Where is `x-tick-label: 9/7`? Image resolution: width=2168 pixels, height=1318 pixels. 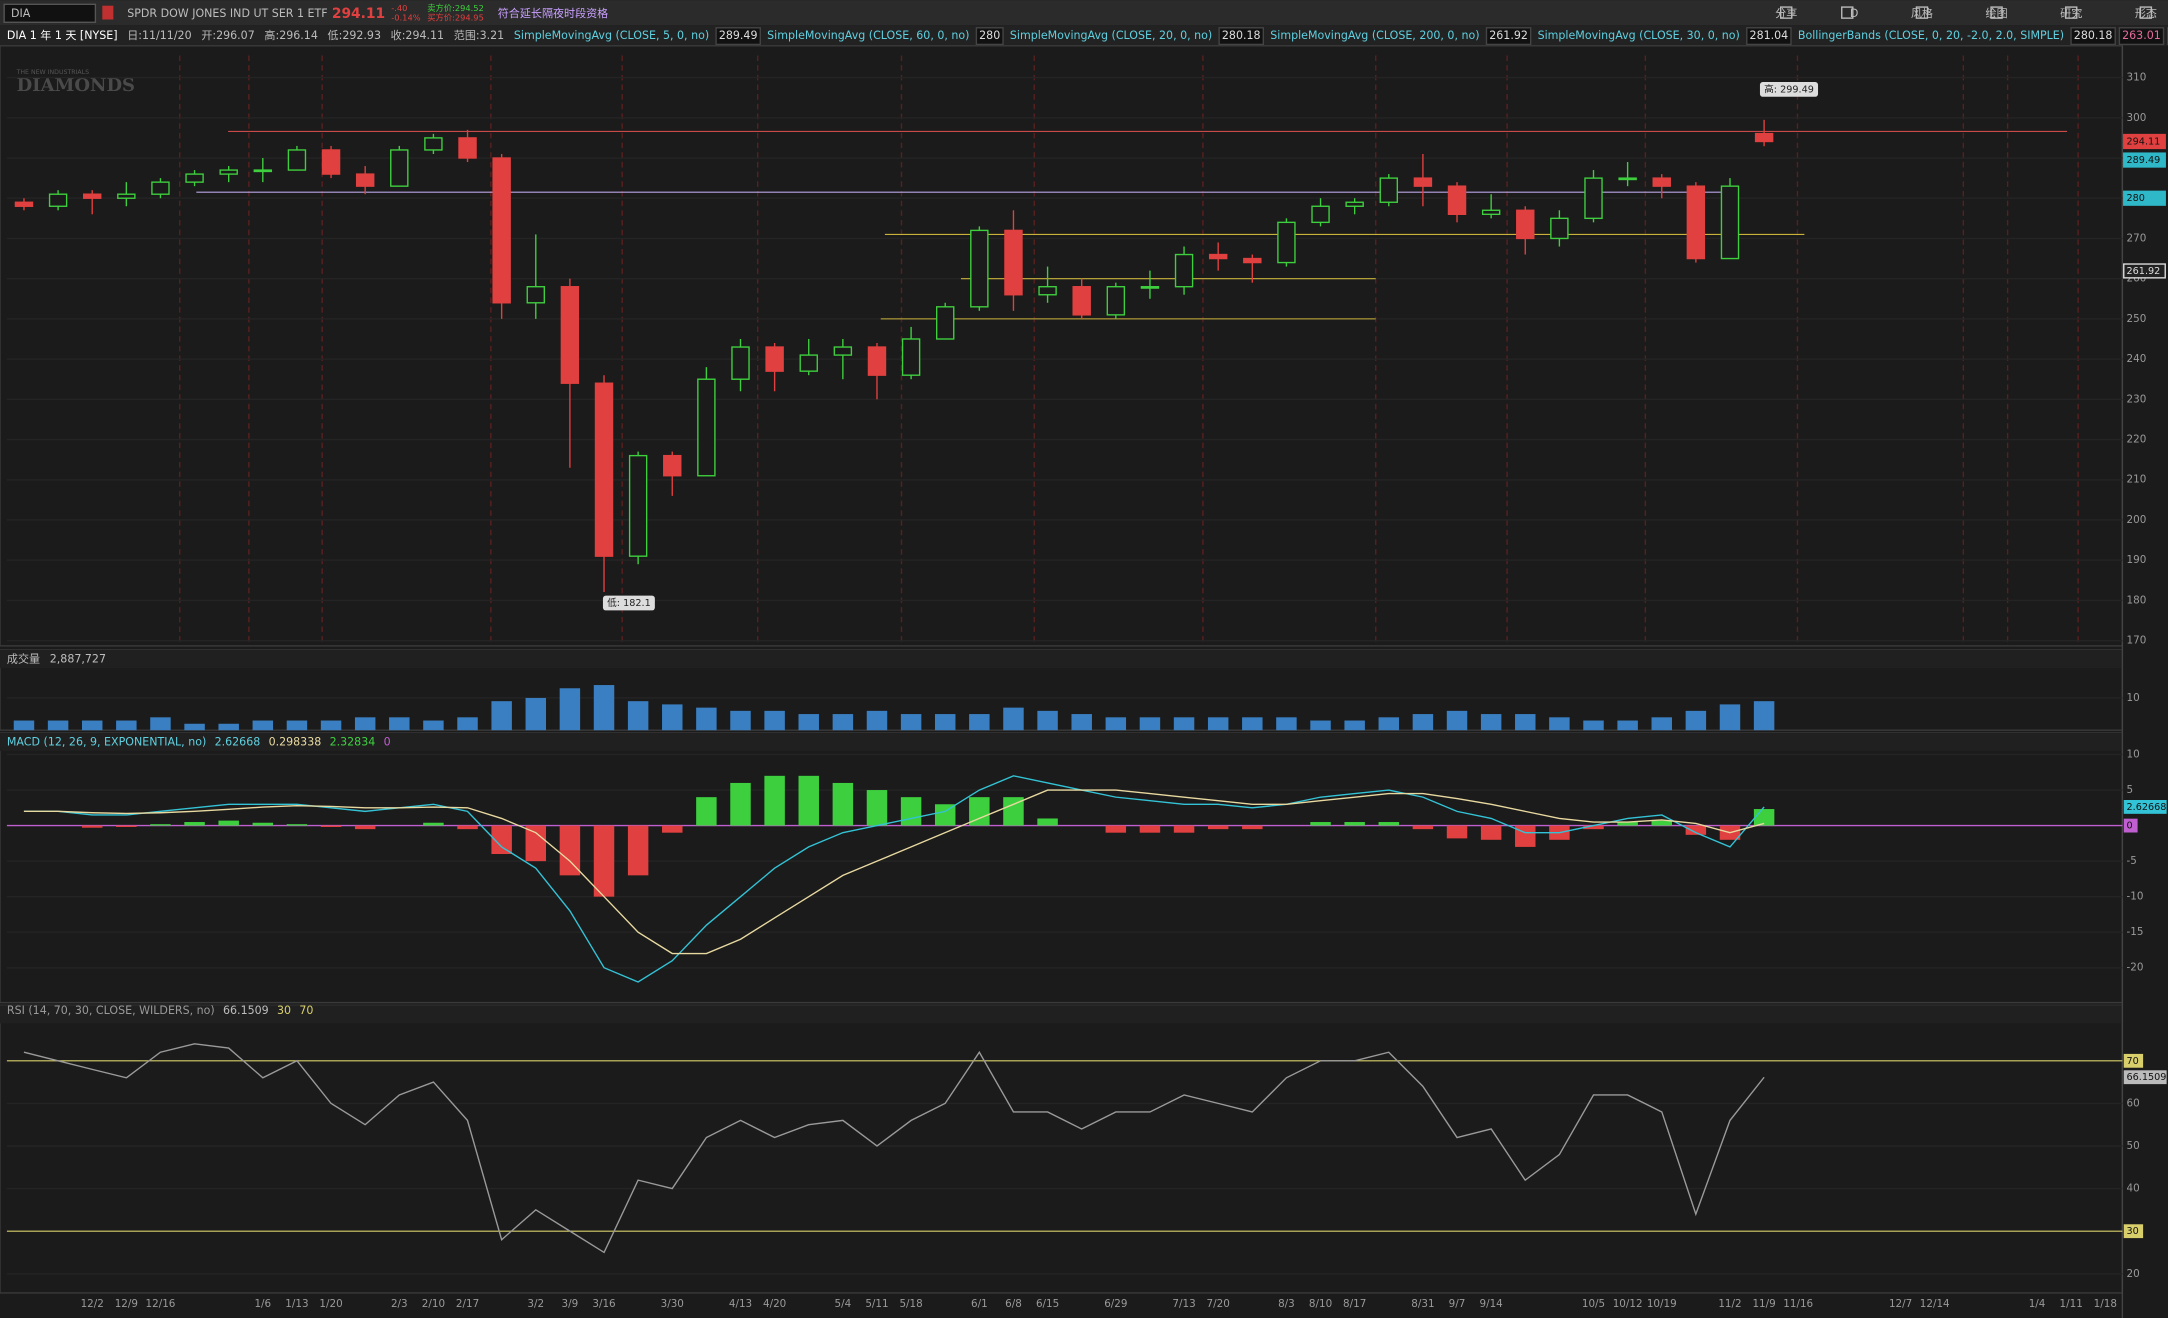
x-tick-label: 9/7 is located at coordinates (1457, 1304).